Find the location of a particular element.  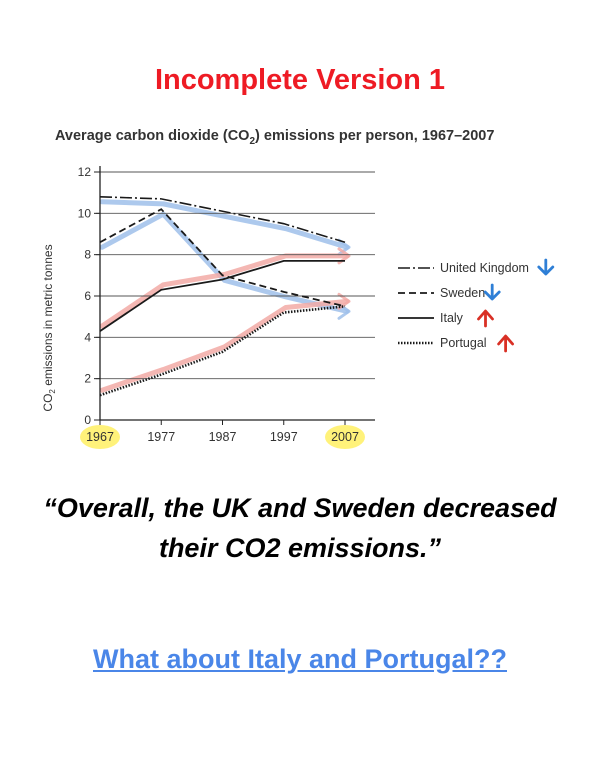

y-axis-label: CO2 emissions in metric tonnes is located at coordinates (49, 327).